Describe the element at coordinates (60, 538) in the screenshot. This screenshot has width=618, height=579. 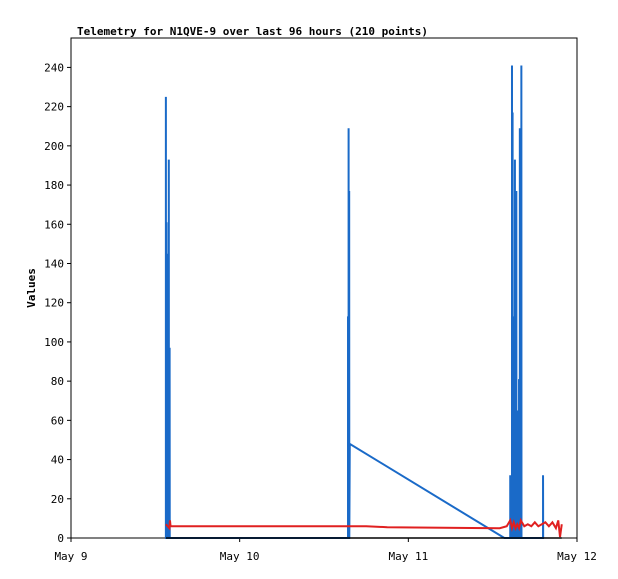
I see `y-tick-label: 0` at that location.